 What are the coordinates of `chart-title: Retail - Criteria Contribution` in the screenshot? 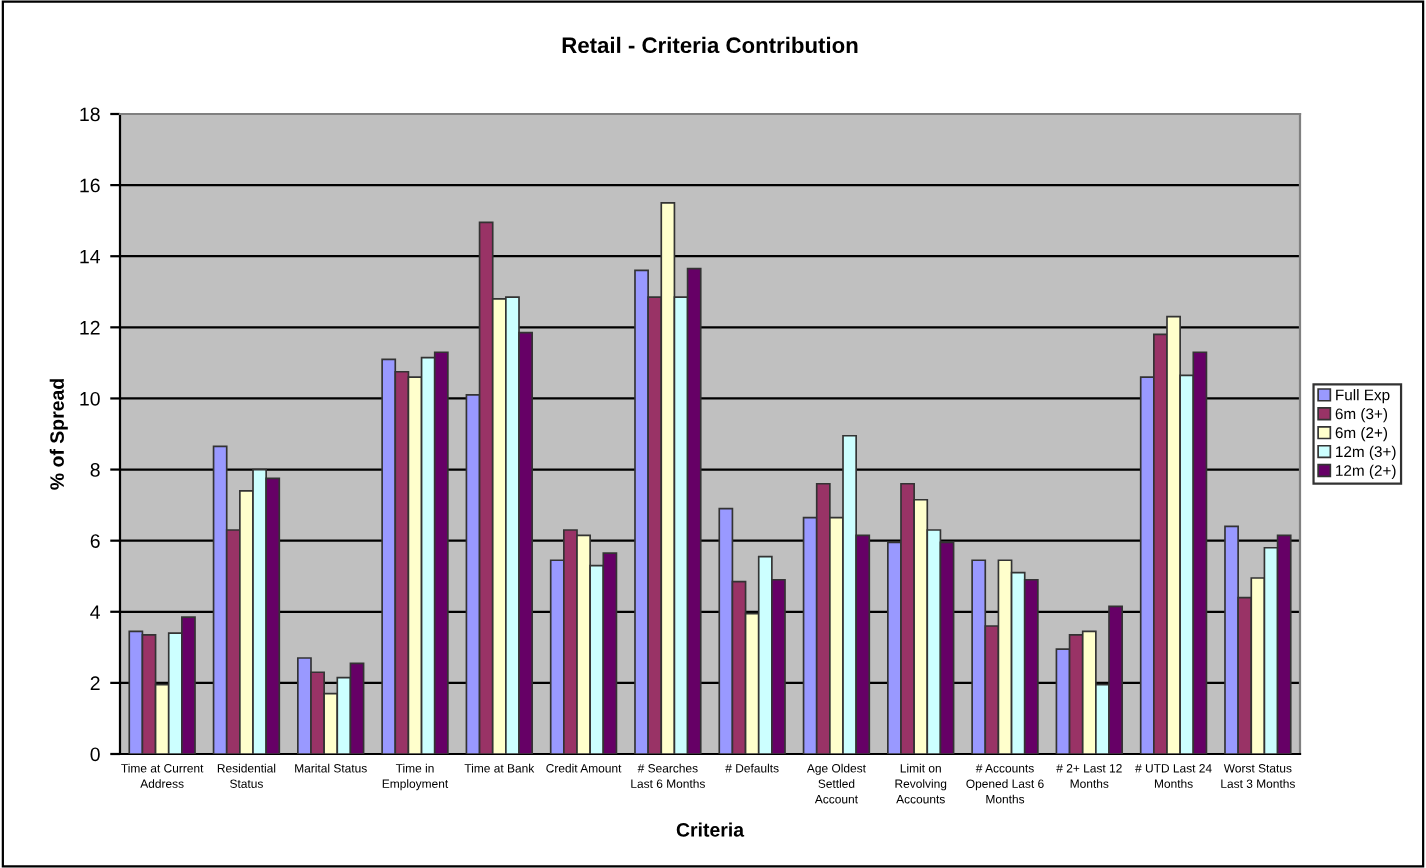 It's located at (710, 45).